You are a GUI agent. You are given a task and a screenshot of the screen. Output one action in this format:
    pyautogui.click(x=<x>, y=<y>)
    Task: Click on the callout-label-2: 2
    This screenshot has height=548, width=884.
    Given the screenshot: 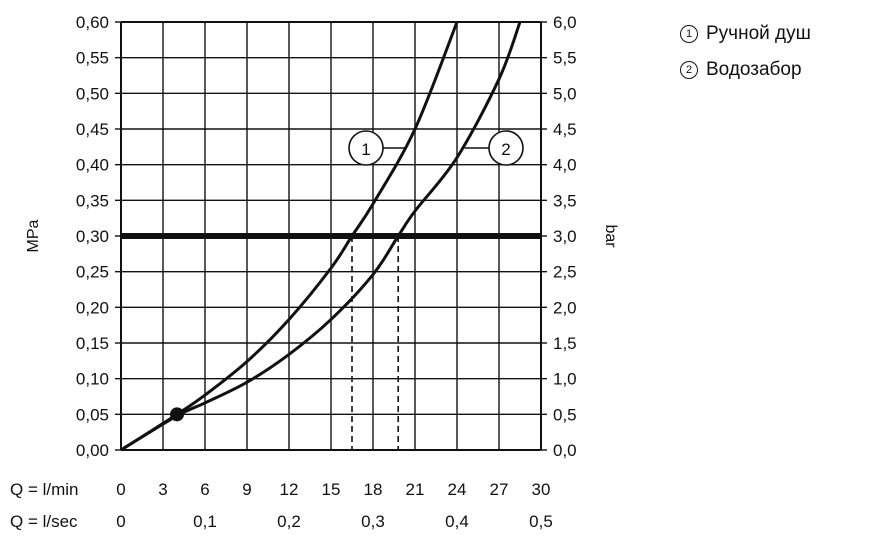 What is the action you would take?
    pyautogui.click(x=505, y=149)
    